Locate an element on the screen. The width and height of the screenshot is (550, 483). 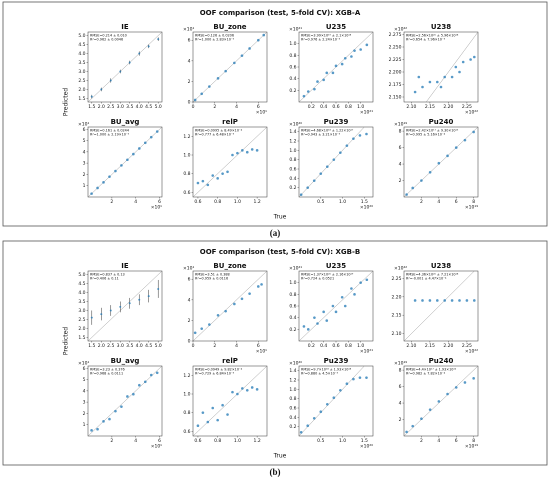
y-tick-label: 0.8 is located at coordinates (186, 413).